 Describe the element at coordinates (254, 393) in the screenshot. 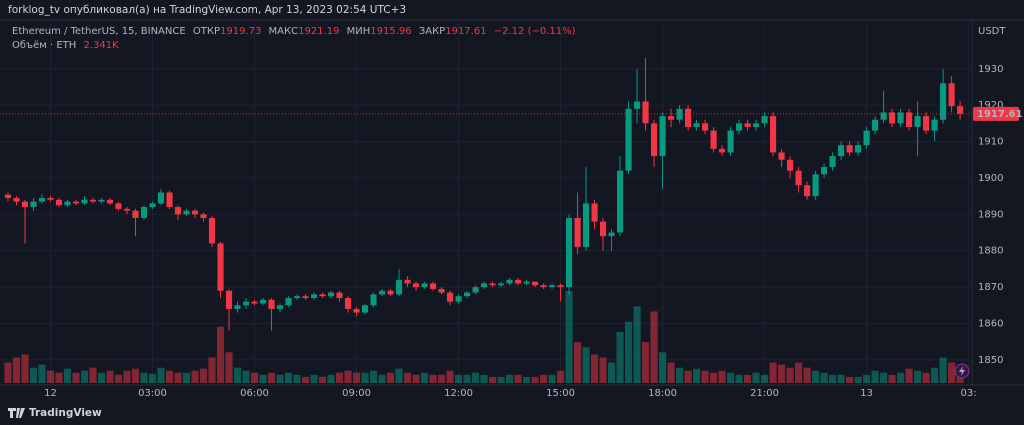

I see `x-tick-label: 06:00` at that location.